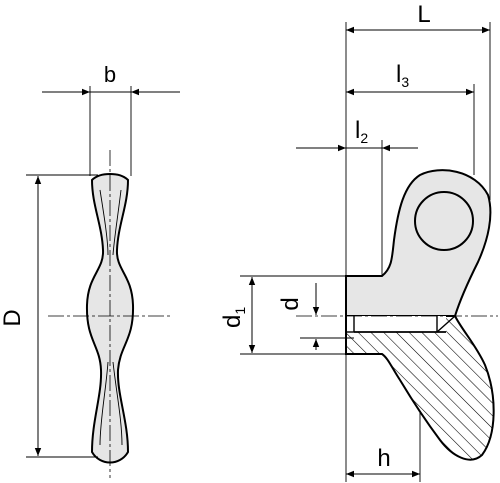  What do you see at coordinates (117, 317) in the screenshot?
I see `knob-front-inner-right` at bounding box center [117, 317].